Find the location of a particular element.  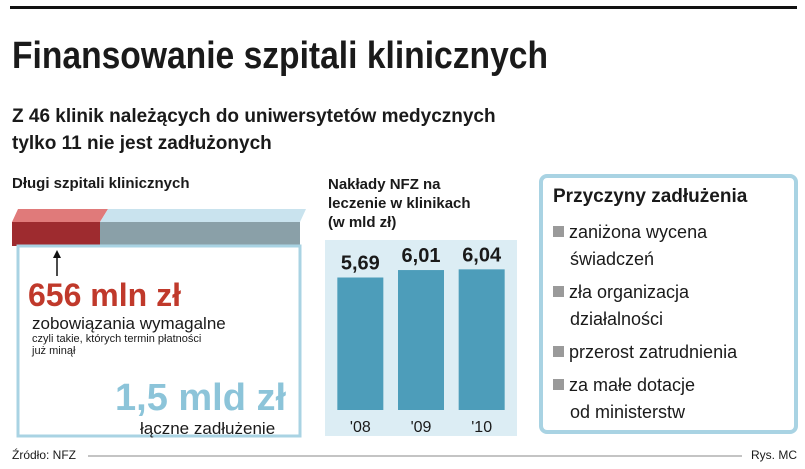

value-label: 6,01 is located at coordinates (421, 256).